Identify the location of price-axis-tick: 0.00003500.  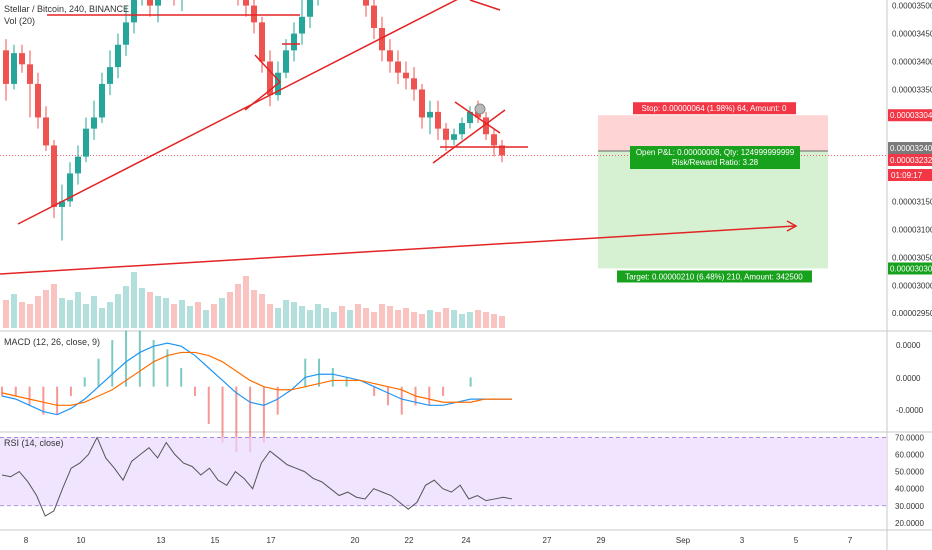
(912, 6).